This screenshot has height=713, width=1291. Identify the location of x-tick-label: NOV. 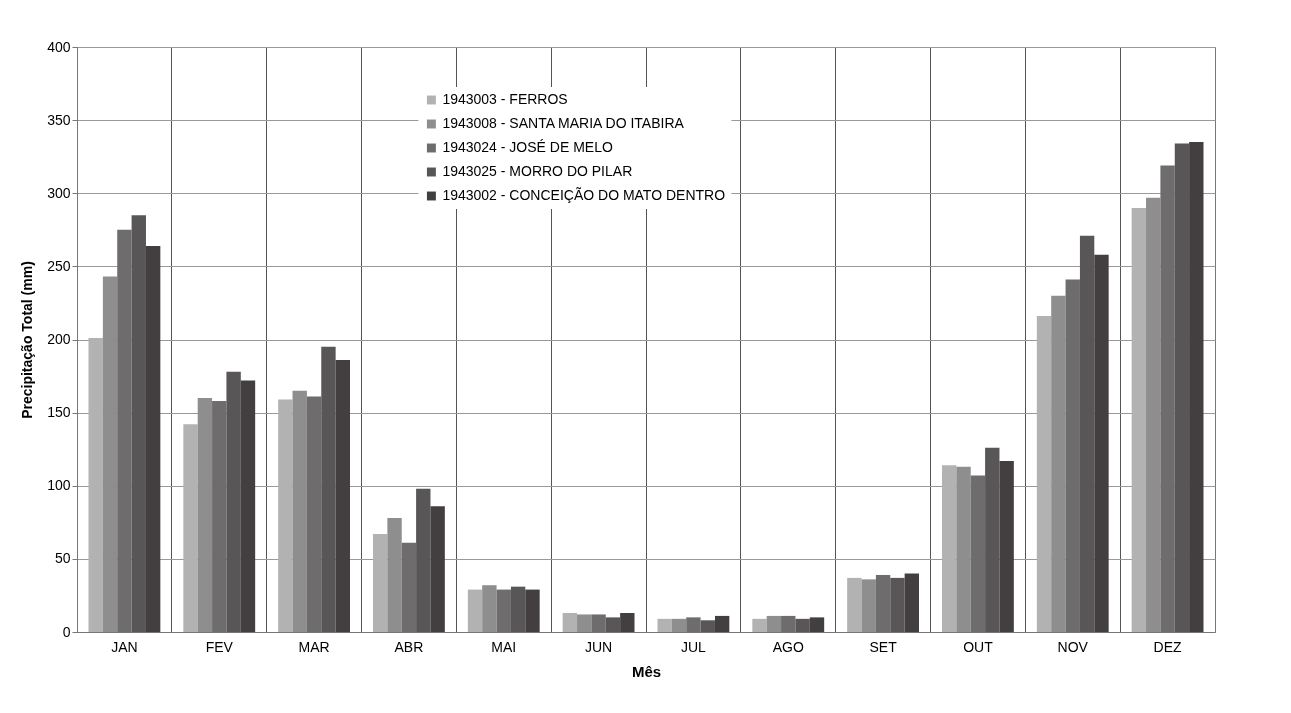
(1073, 646).